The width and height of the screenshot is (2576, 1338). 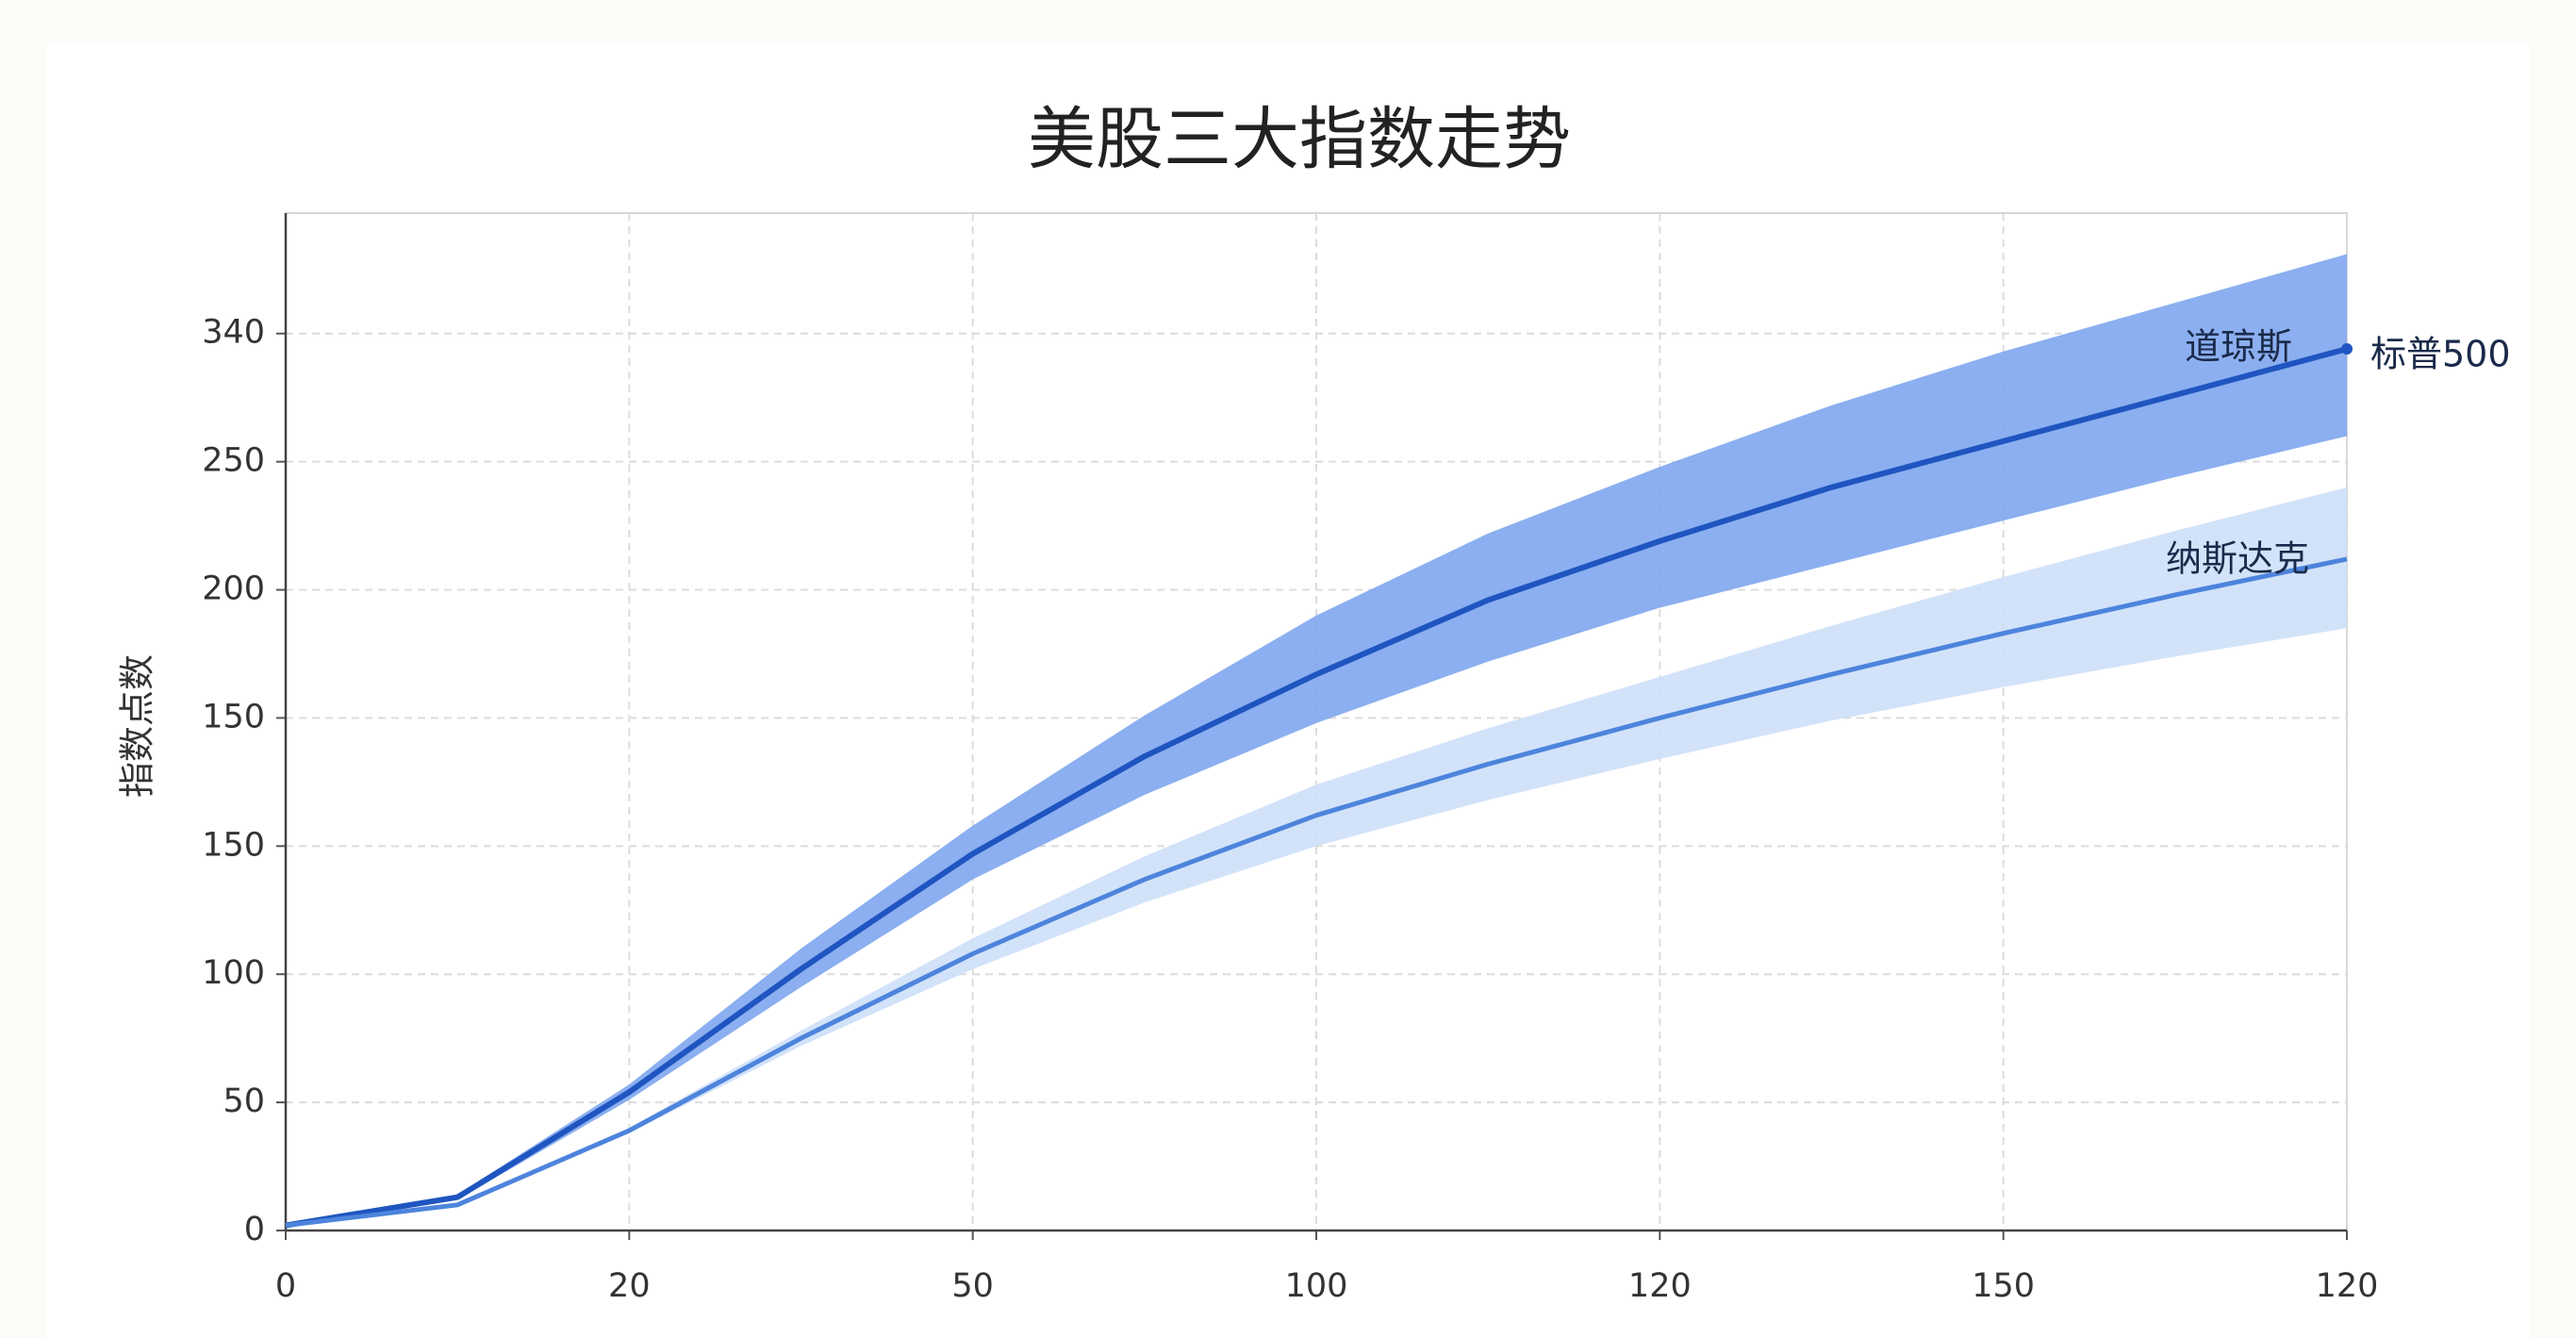 I want to click on end-point, so click(x=2347, y=349).